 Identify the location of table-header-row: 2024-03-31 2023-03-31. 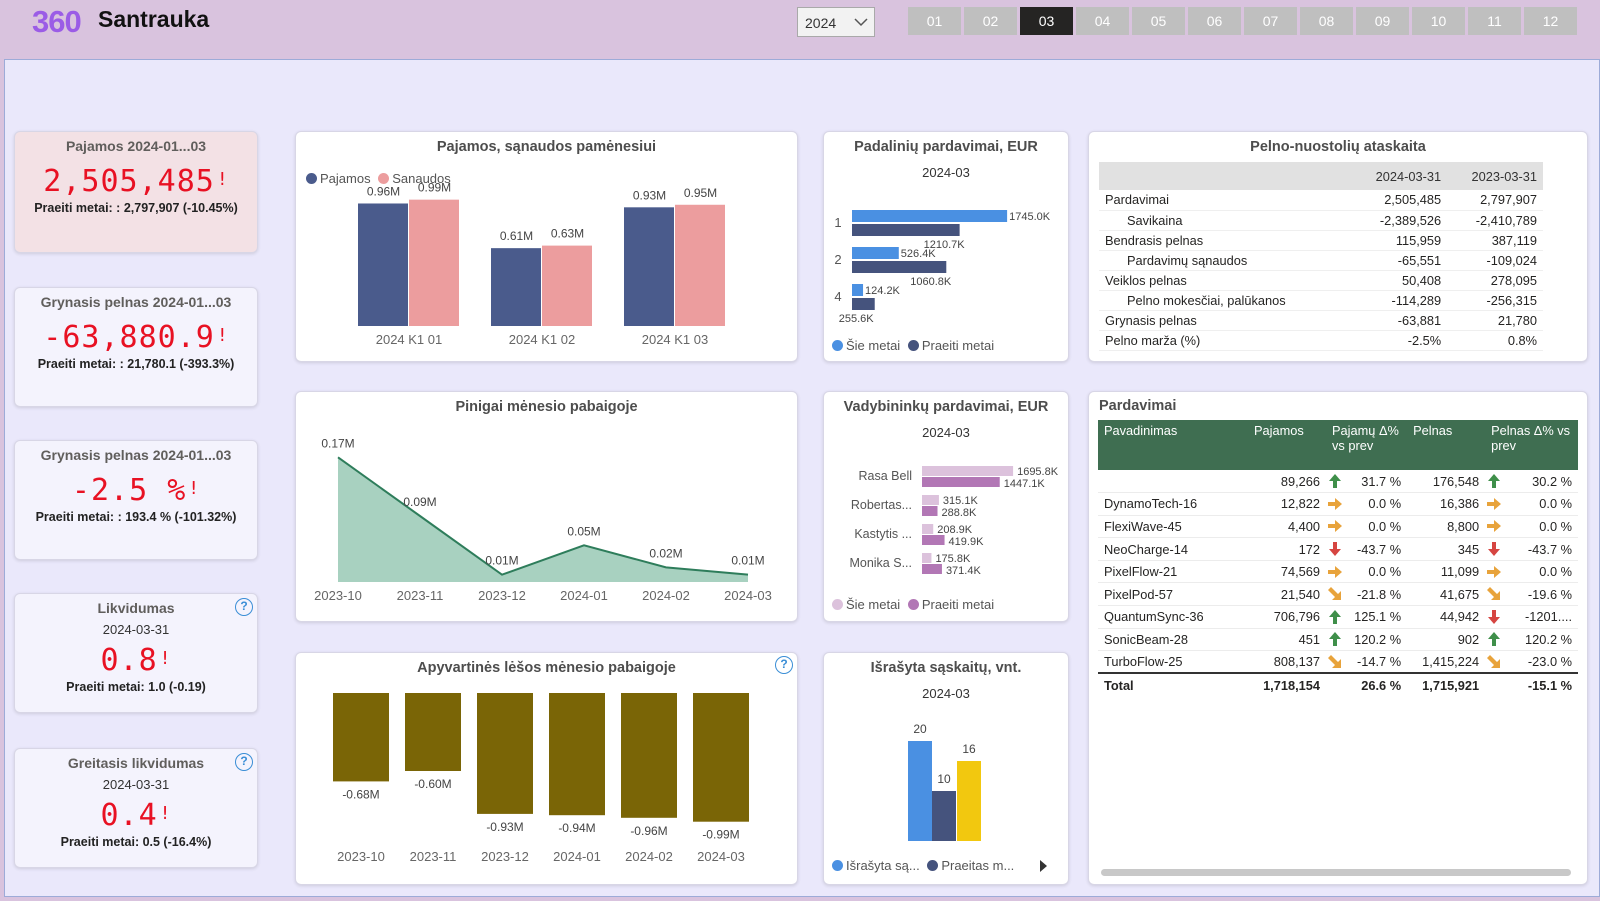
(1321, 176).